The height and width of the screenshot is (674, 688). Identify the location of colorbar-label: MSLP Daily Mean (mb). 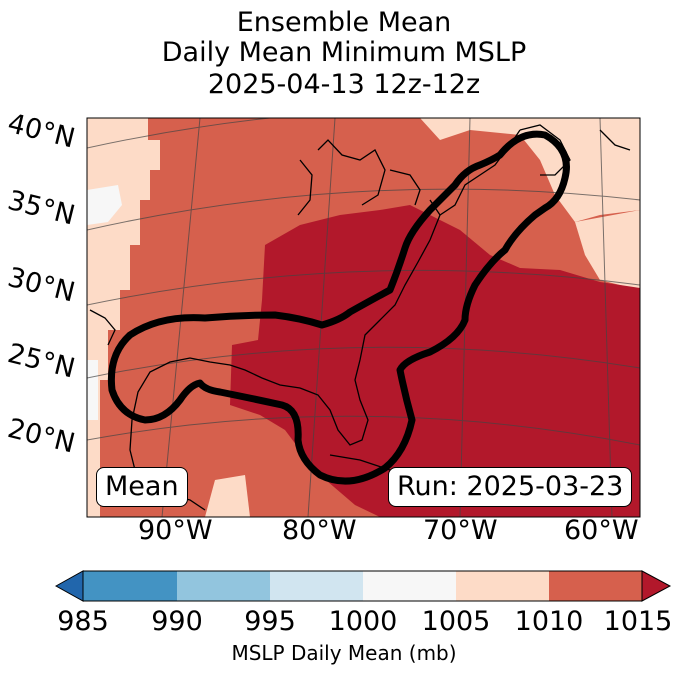
(344, 653).